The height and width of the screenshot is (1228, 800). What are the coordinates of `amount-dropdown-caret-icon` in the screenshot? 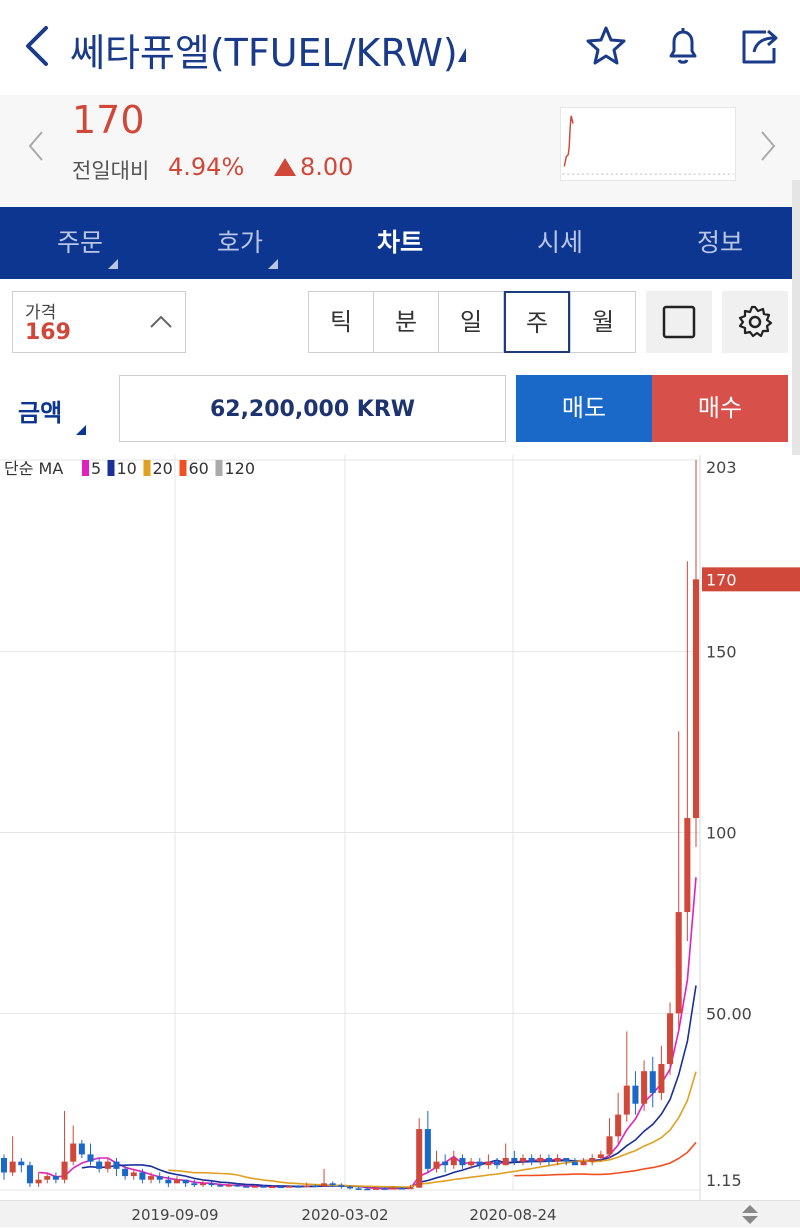 It's located at (81, 430).